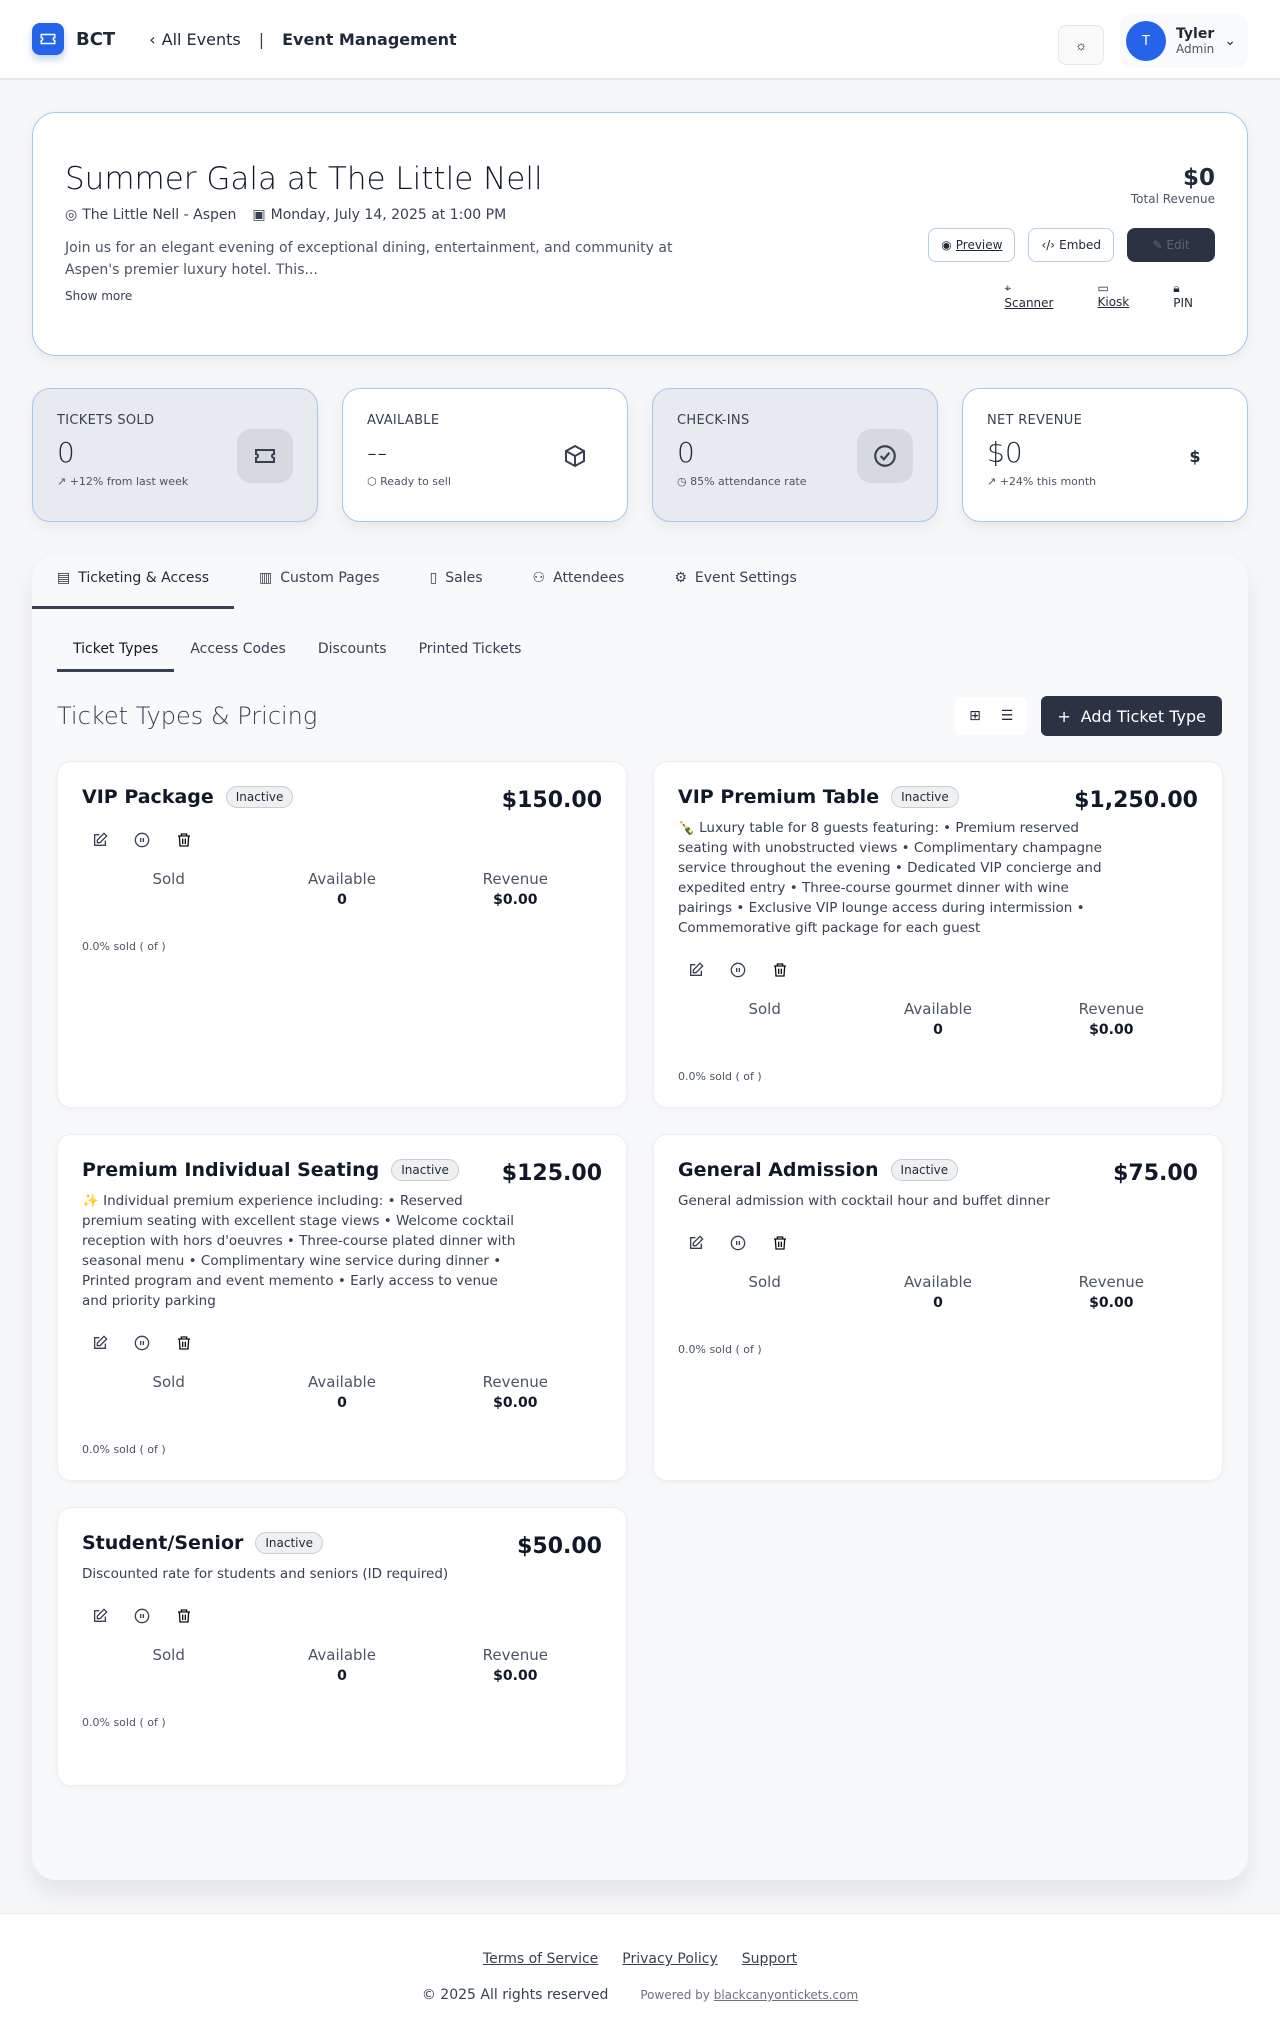 The width and height of the screenshot is (1280, 2033). Describe the element at coordinates (1113, 295) in the screenshot. I see `kiosk-link: ▭ Kiosk` at that location.